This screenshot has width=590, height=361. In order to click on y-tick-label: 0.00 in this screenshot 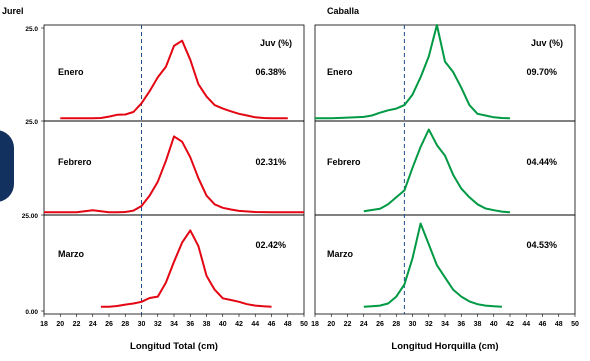, I will do `click(31, 312)`.